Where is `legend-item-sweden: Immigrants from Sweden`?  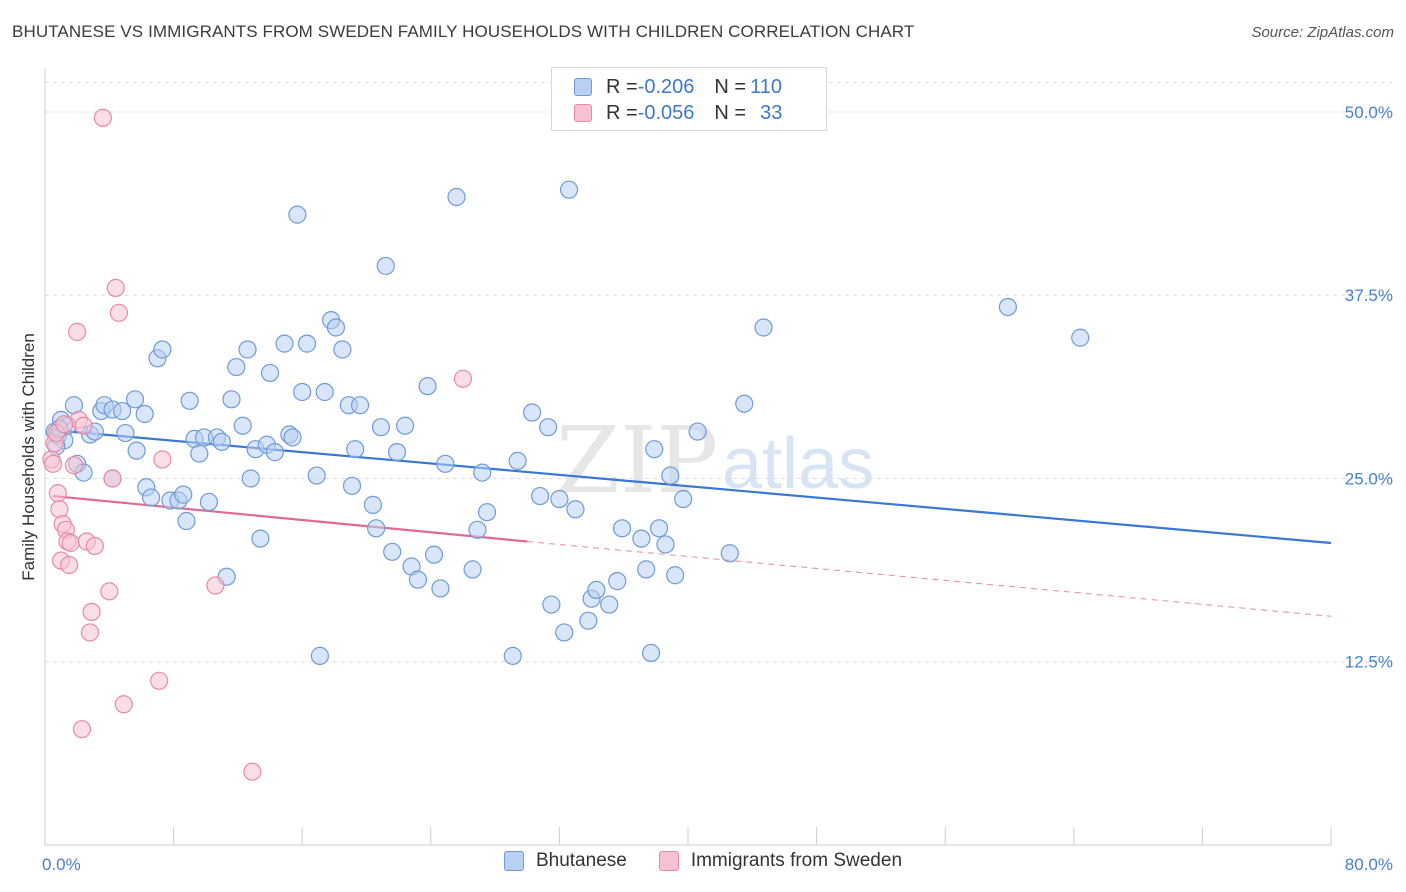 legend-item-sweden: Immigrants from Sweden is located at coordinates (780, 861).